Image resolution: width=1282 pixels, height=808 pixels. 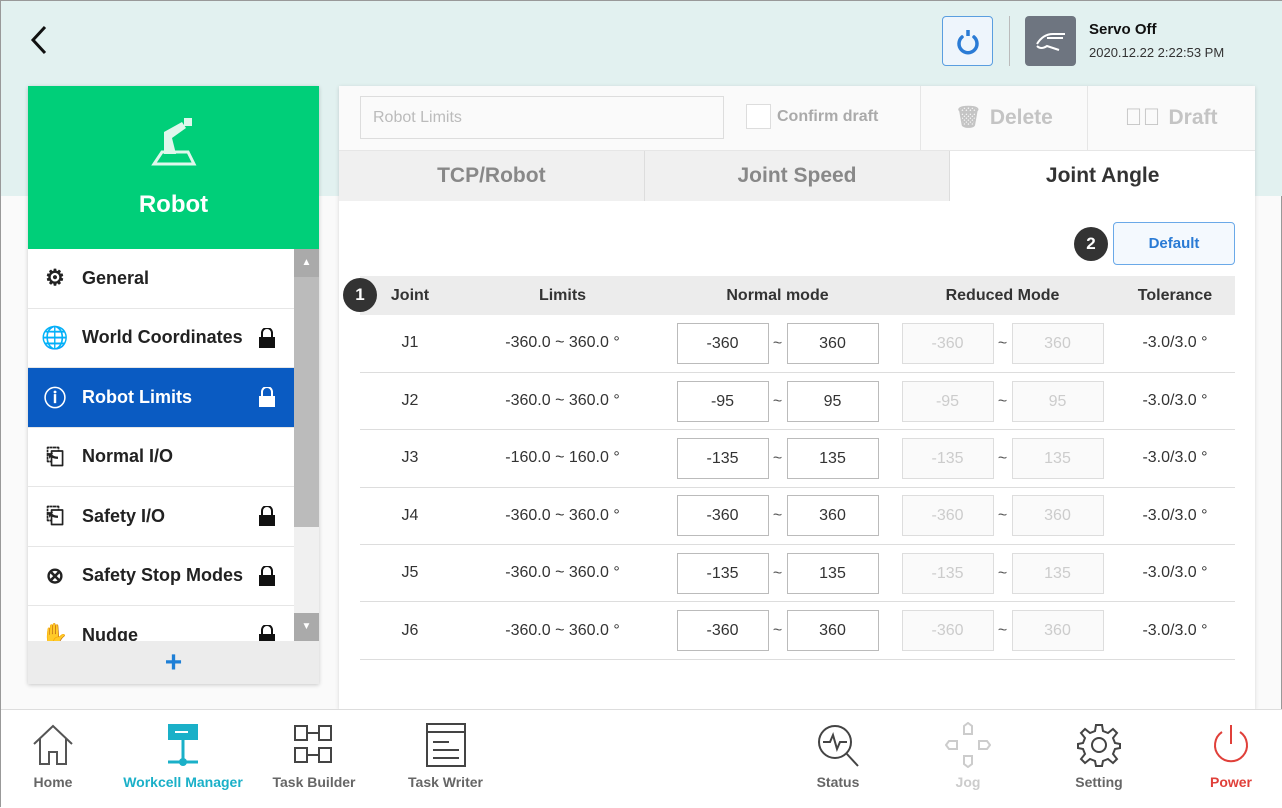 I want to click on sidebar-item-nudge: ✋ Nudge, so click(x=161, y=623).